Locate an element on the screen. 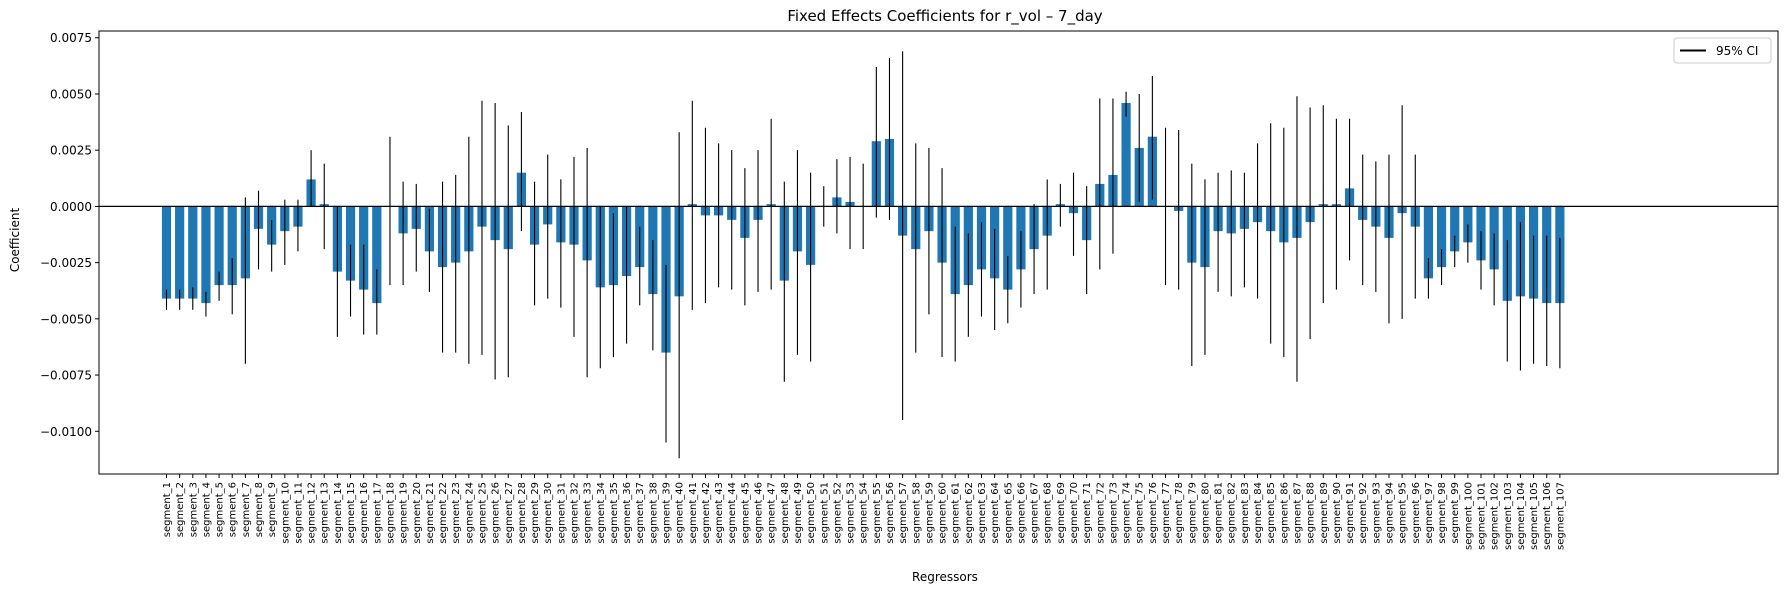  x-tick-label: segment_103 is located at coordinates (1508, 516).